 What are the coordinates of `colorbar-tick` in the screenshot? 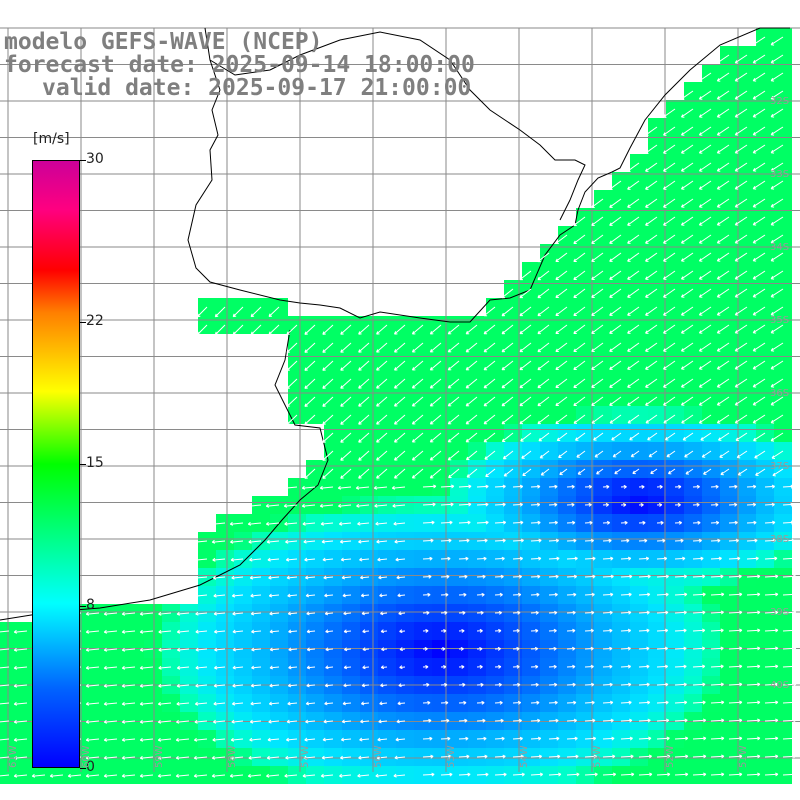 It's located at (83, 606).